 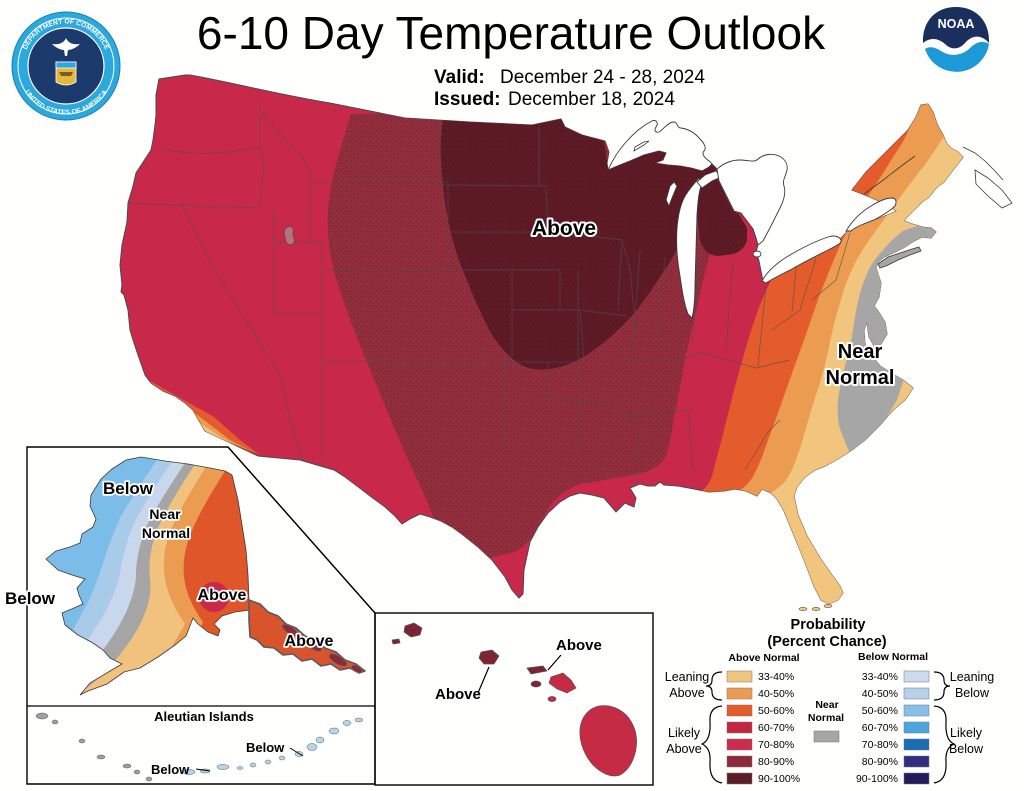 I want to click on svg-text: Above Normal, so click(x=763, y=658).